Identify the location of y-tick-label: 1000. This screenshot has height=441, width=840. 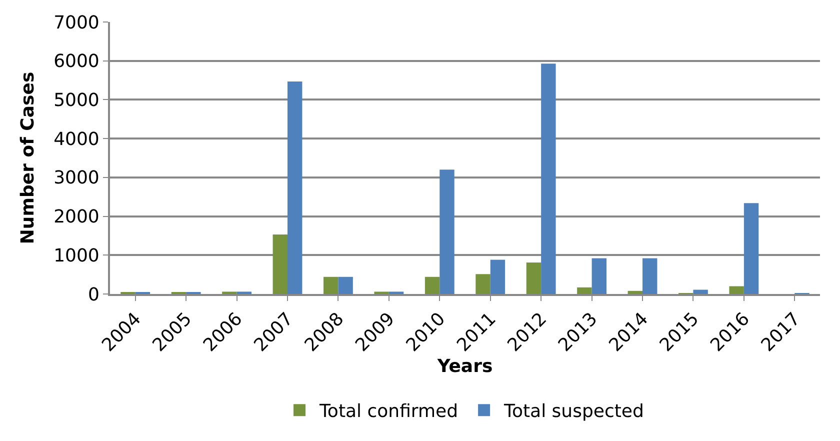
(77, 255).